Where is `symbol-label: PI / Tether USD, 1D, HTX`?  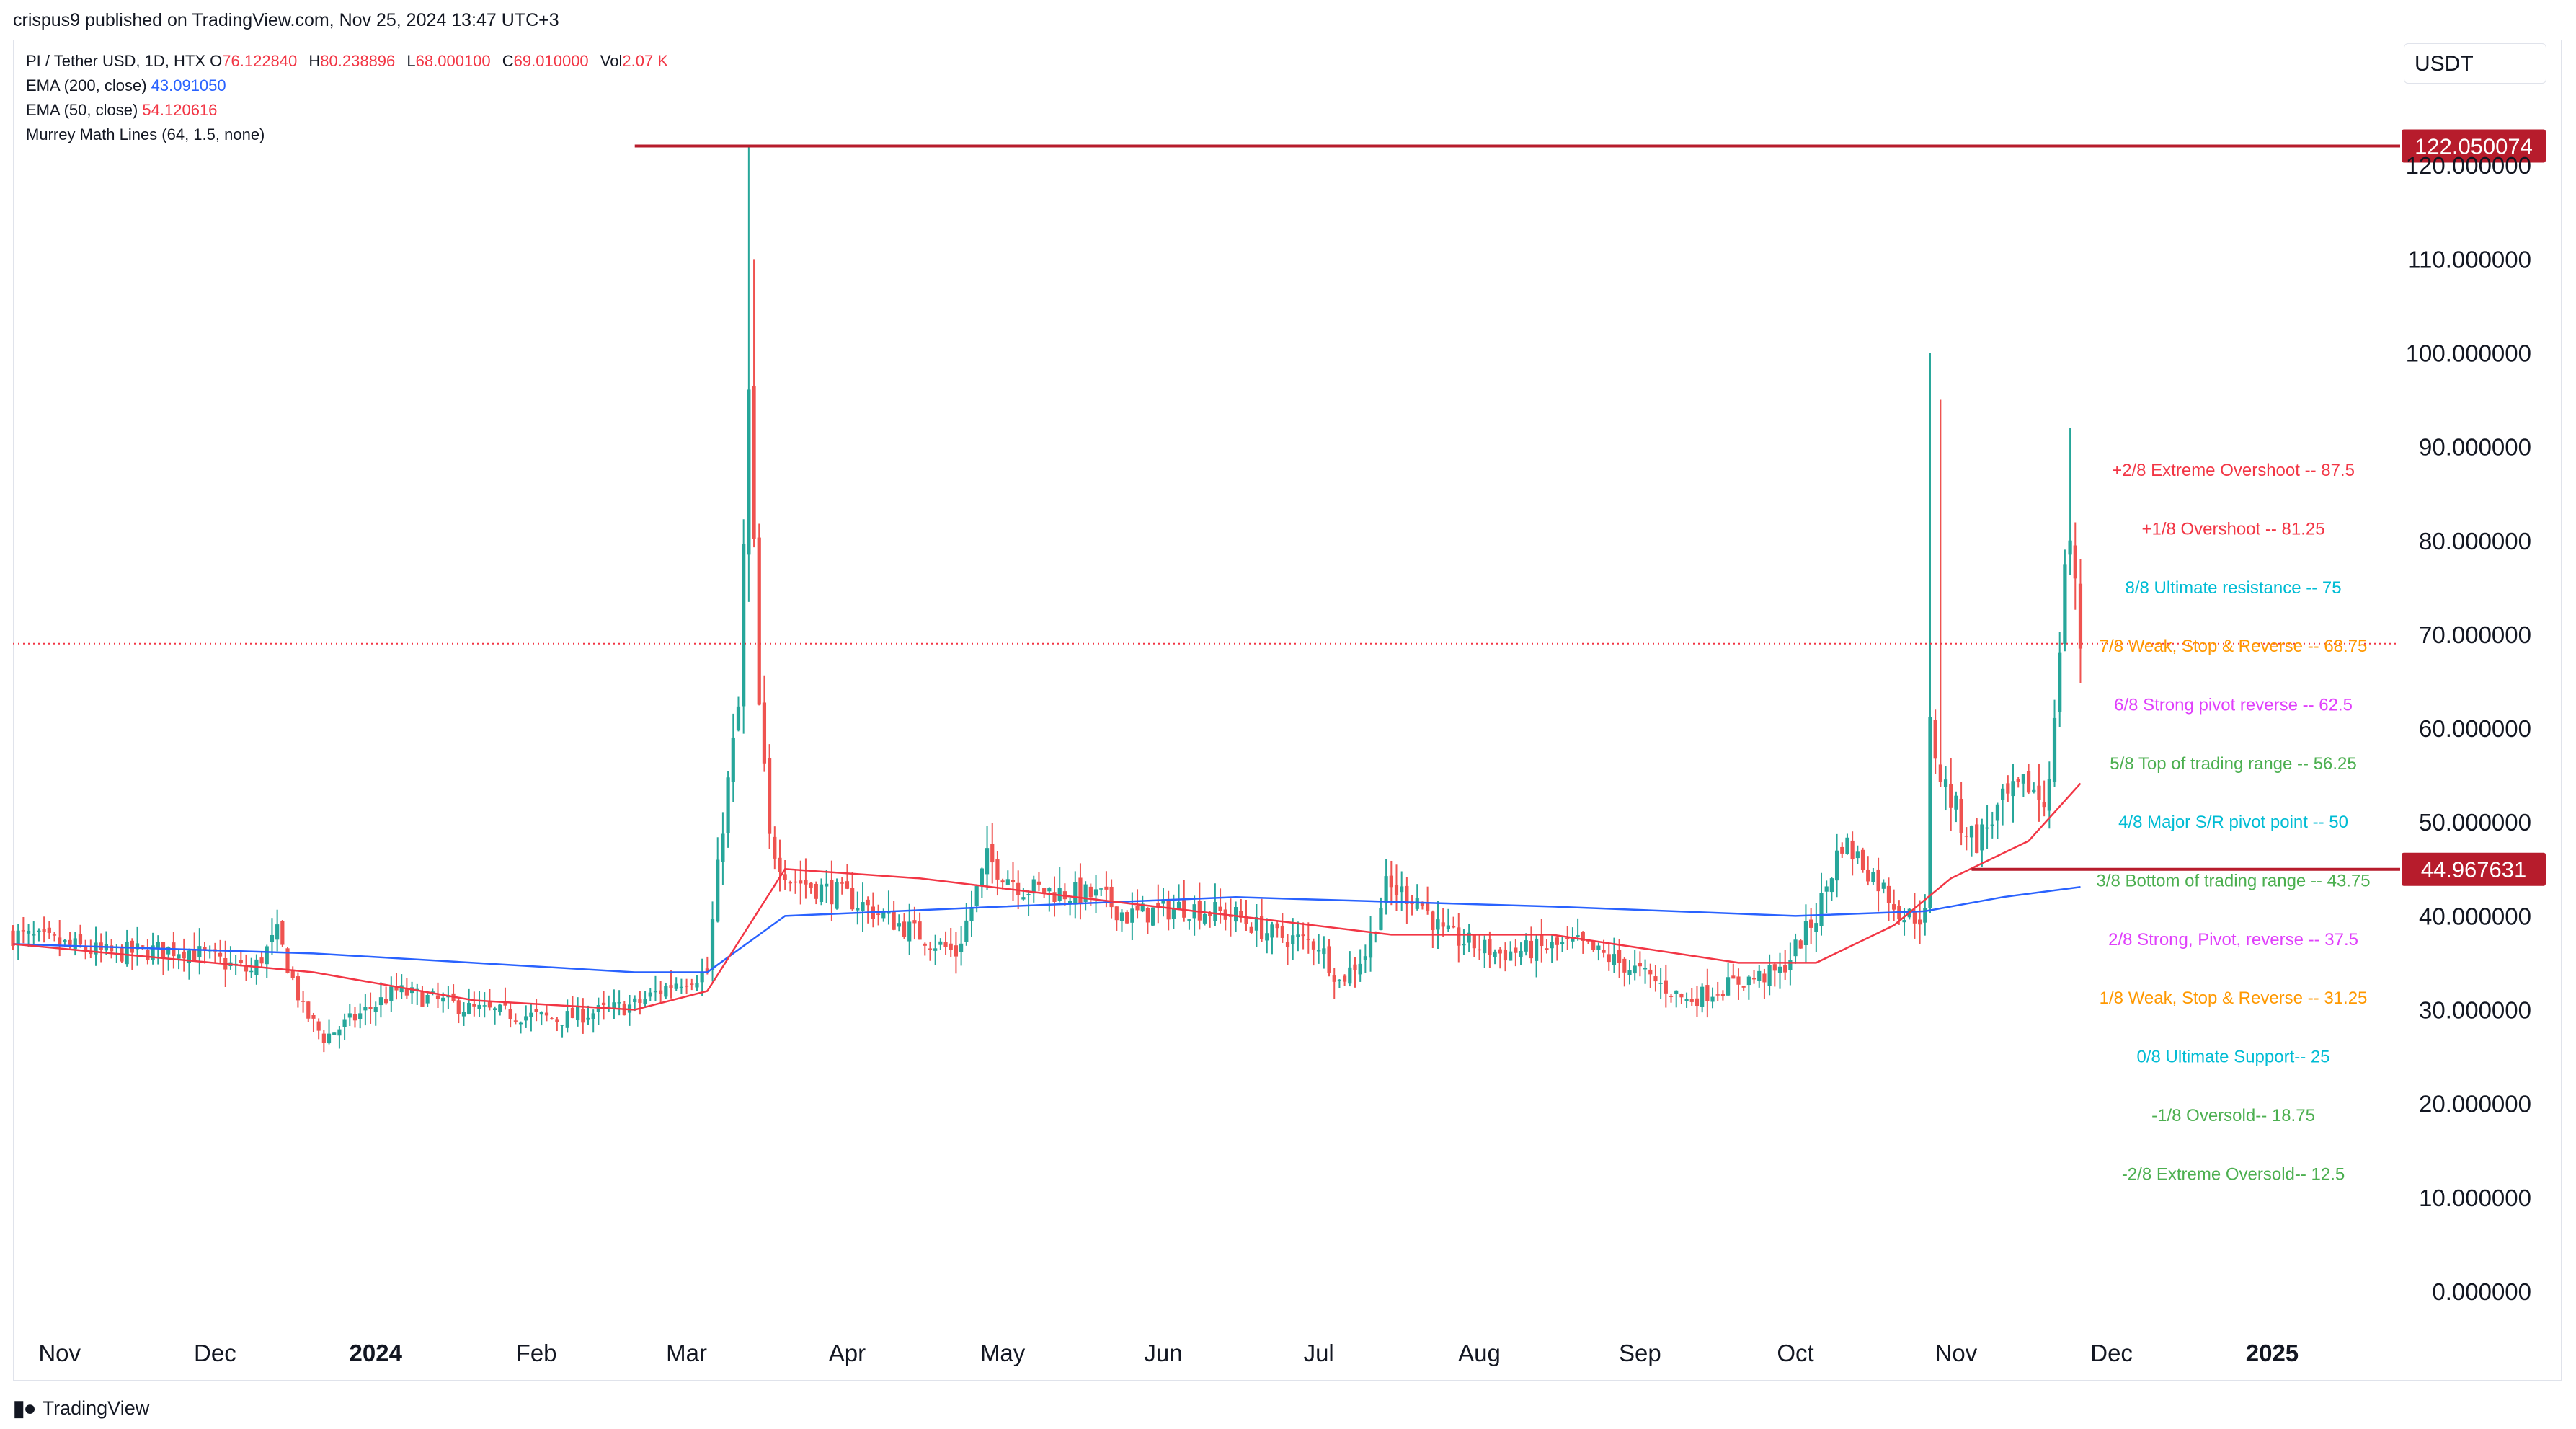
symbol-label: PI / Tether USD, 1D, HTX is located at coordinates (116, 61).